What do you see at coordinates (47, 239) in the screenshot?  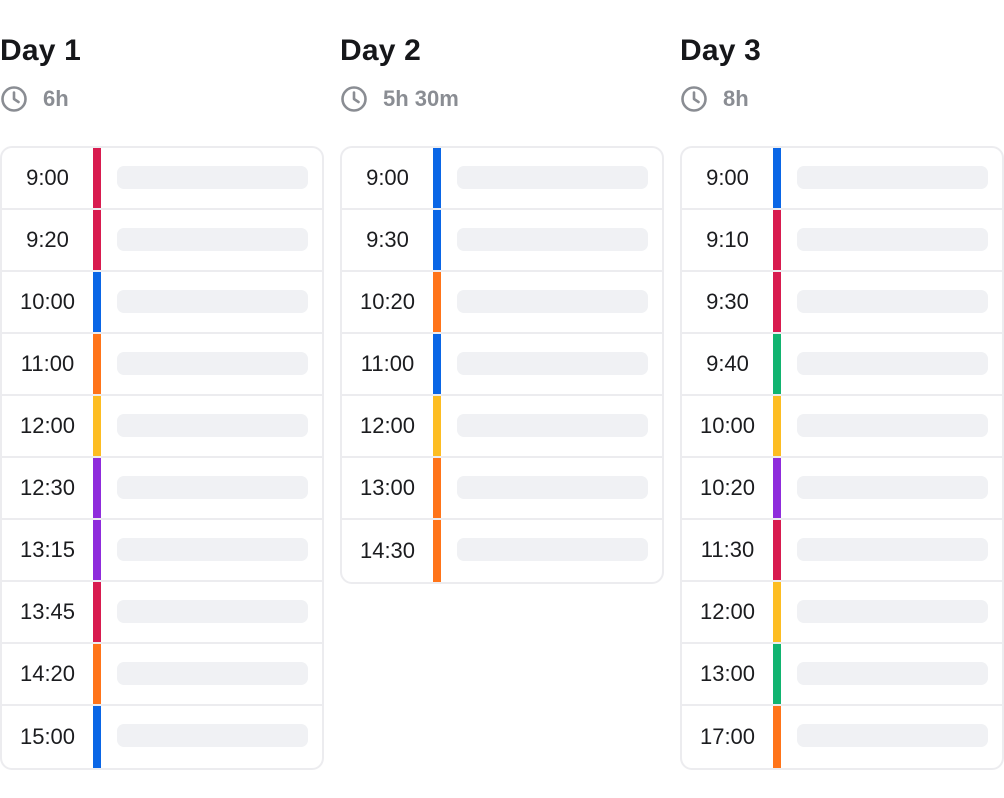 I see `slot-time: 9:20` at bounding box center [47, 239].